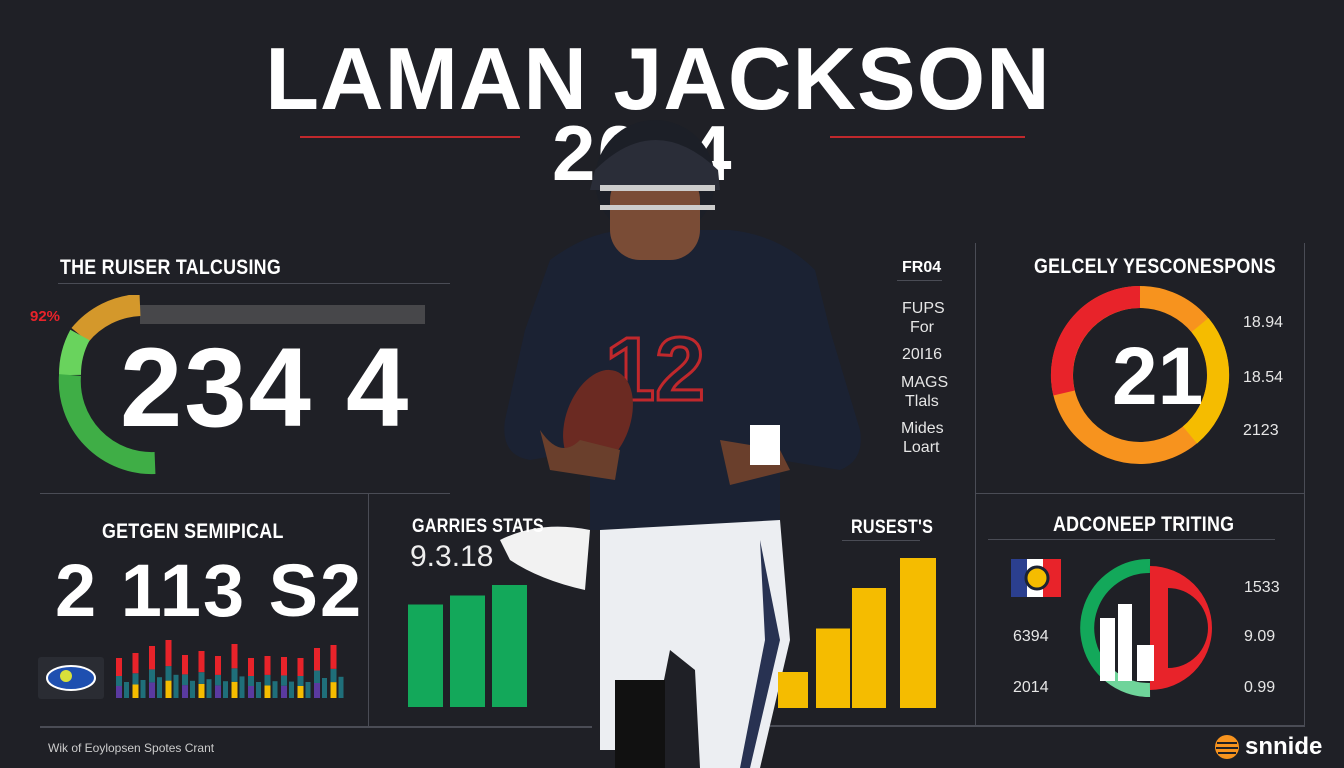 This screenshot has width=1344, height=768. Describe the element at coordinates (410, 137) in the screenshot. I see `title-divider-left` at that location.